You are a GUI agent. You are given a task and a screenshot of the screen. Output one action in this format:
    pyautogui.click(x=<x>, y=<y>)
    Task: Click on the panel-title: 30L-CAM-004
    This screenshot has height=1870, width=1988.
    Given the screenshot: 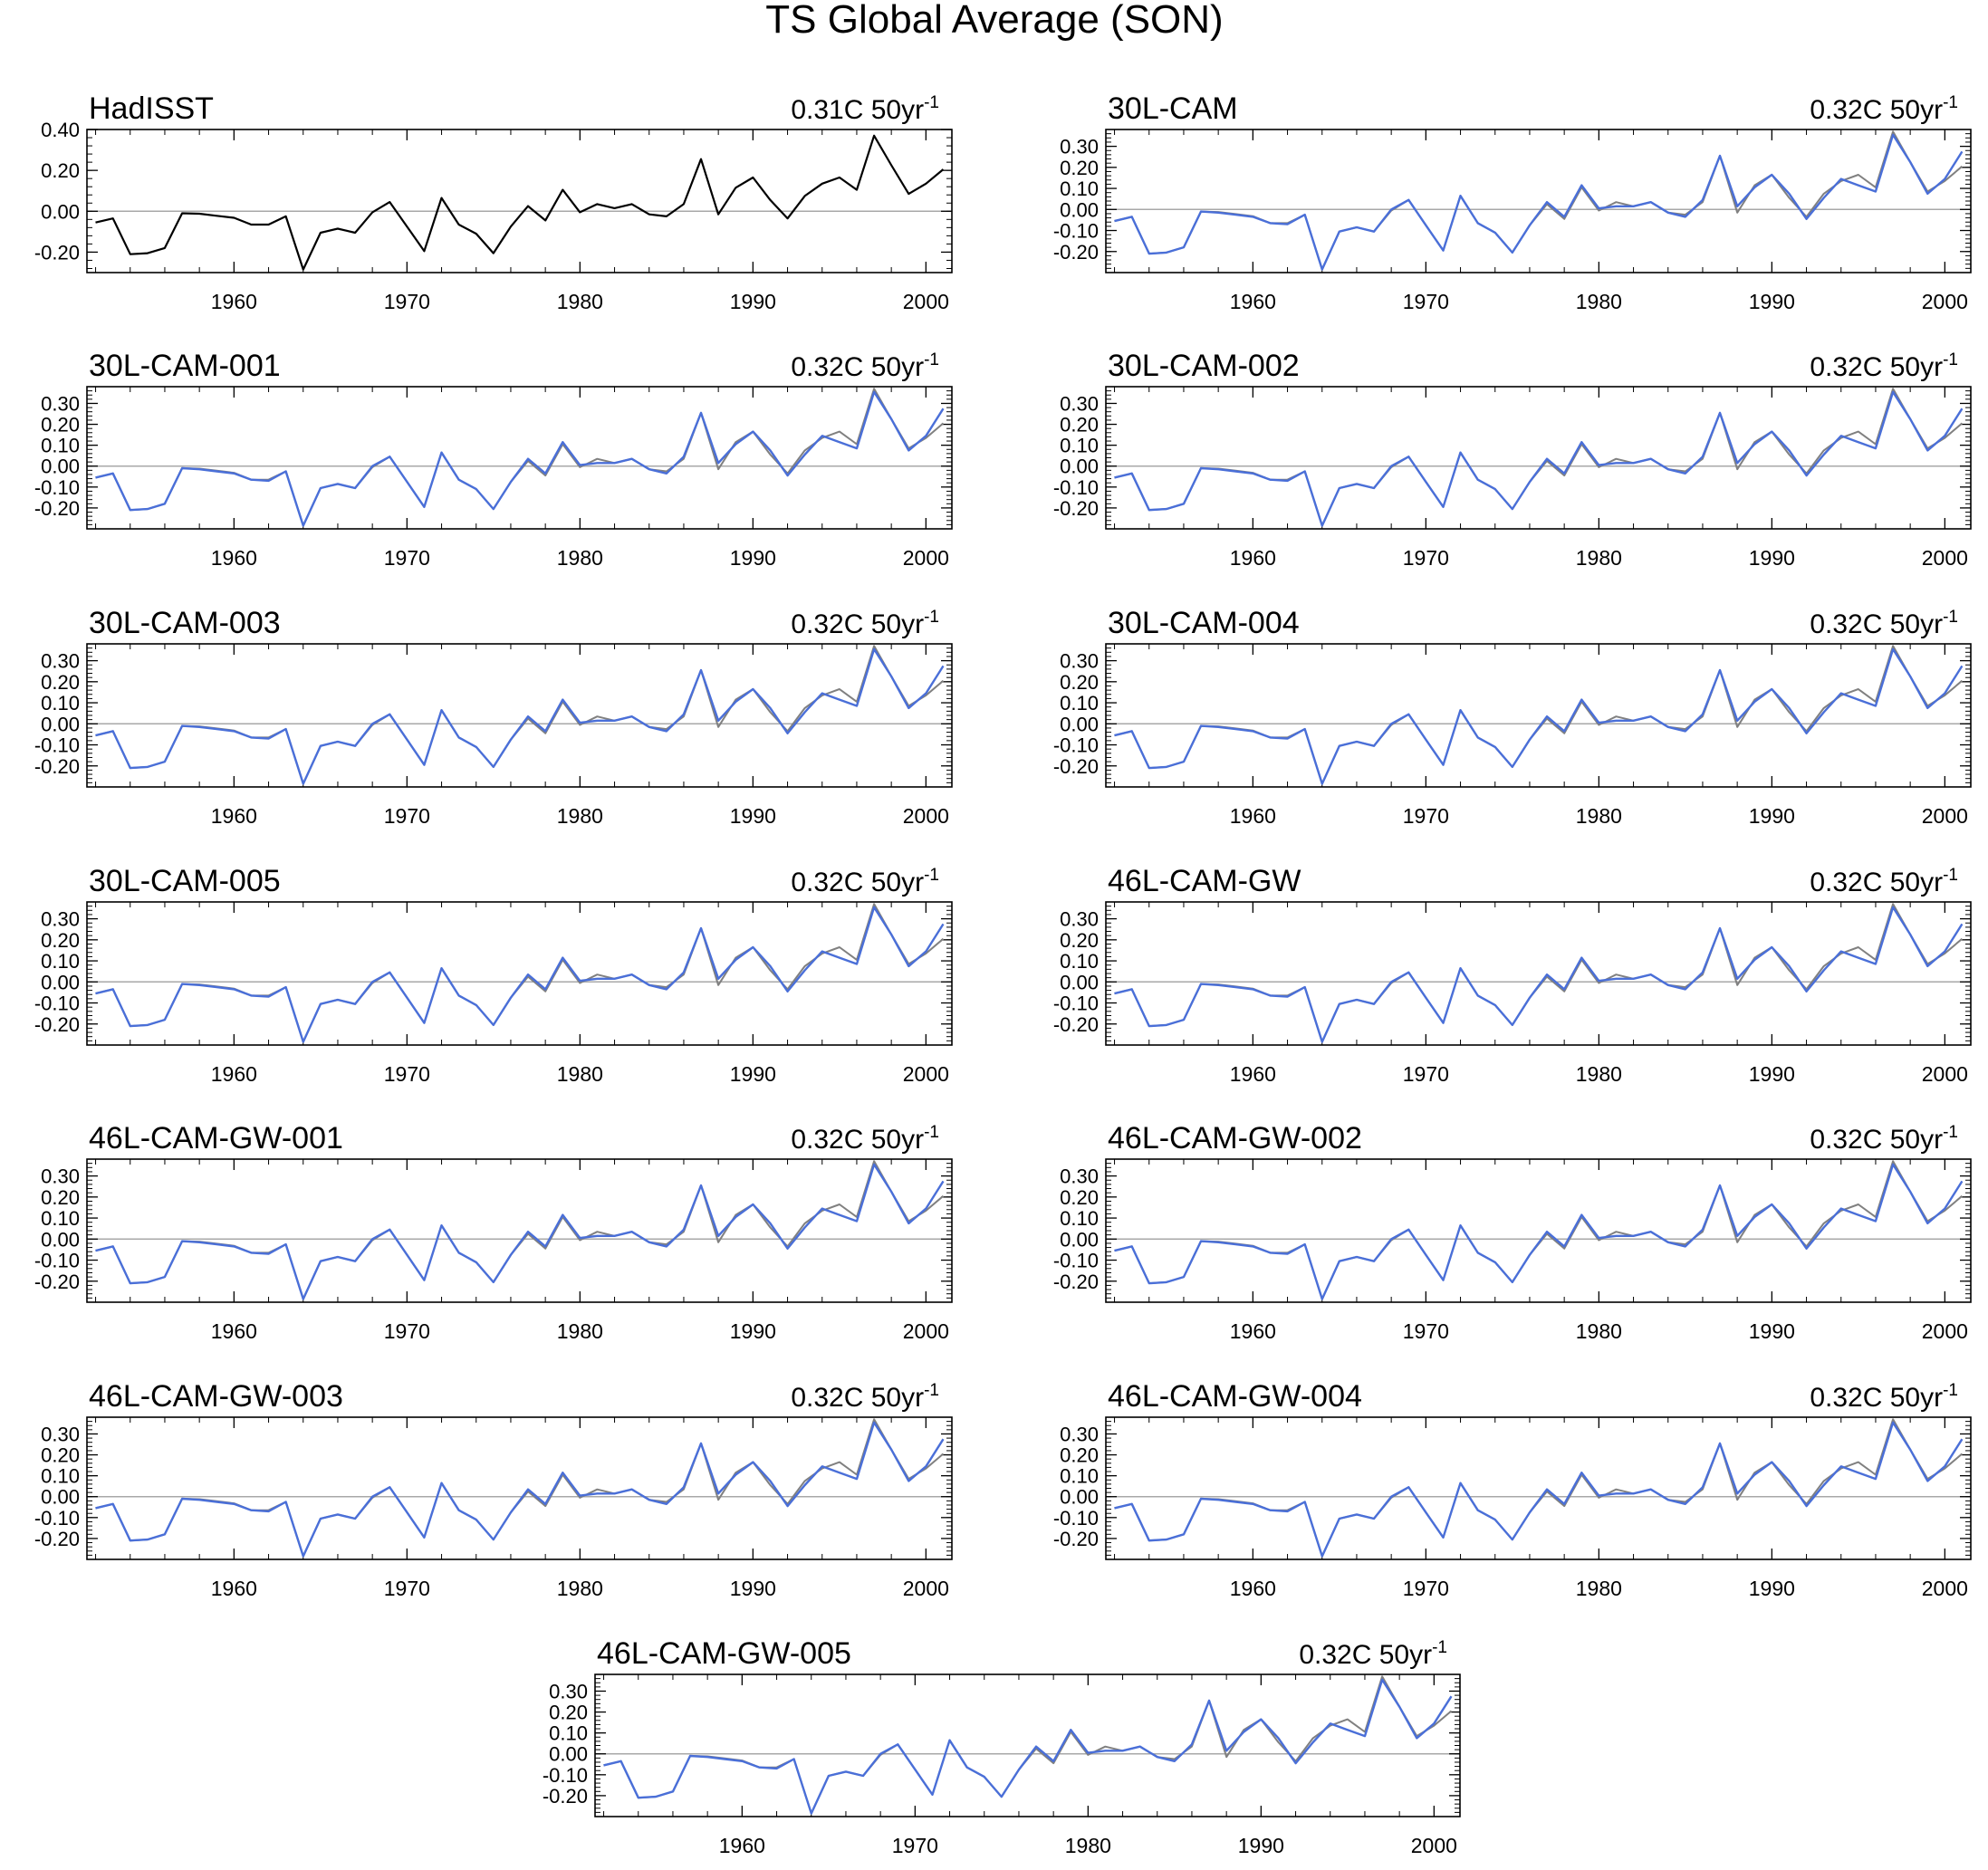 What is the action you would take?
    pyautogui.click(x=1204, y=623)
    